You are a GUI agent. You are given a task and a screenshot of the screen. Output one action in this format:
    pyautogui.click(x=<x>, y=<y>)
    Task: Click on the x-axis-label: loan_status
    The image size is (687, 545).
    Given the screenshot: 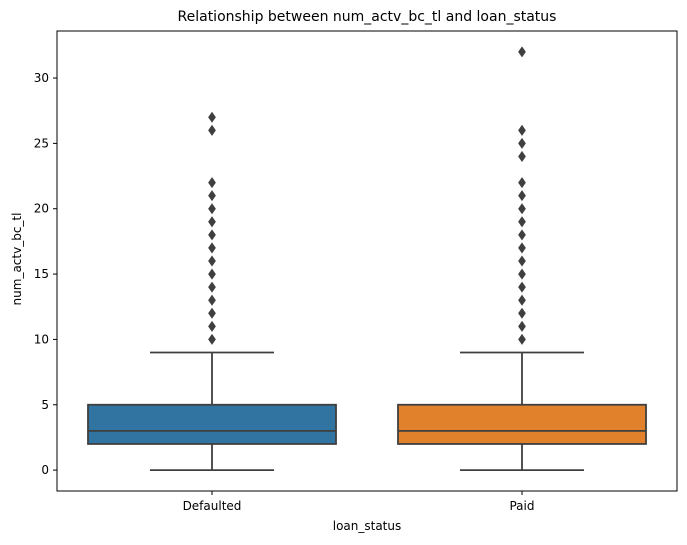 What is the action you would take?
    pyautogui.click(x=367, y=526)
    